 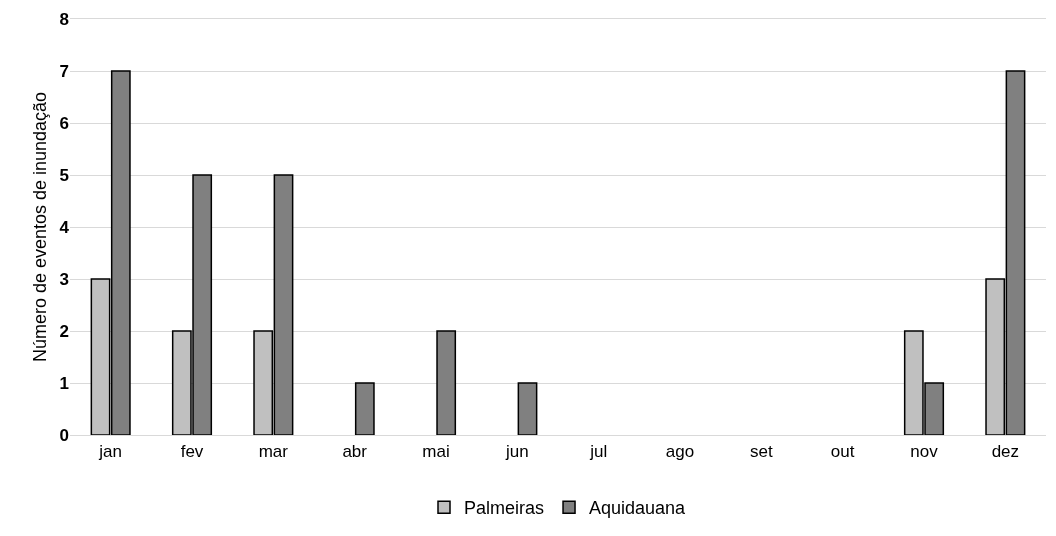 What do you see at coordinates (1005, 451) in the screenshot?
I see `x-tick-label: dez` at bounding box center [1005, 451].